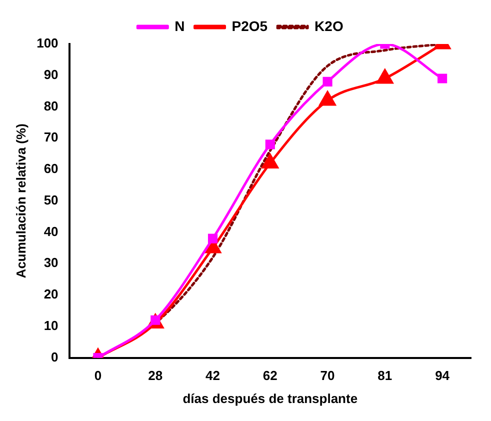  What do you see at coordinates (51, 137) in the screenshot?
I see `y-tick-label: 70` at bounding box center [51, 137].